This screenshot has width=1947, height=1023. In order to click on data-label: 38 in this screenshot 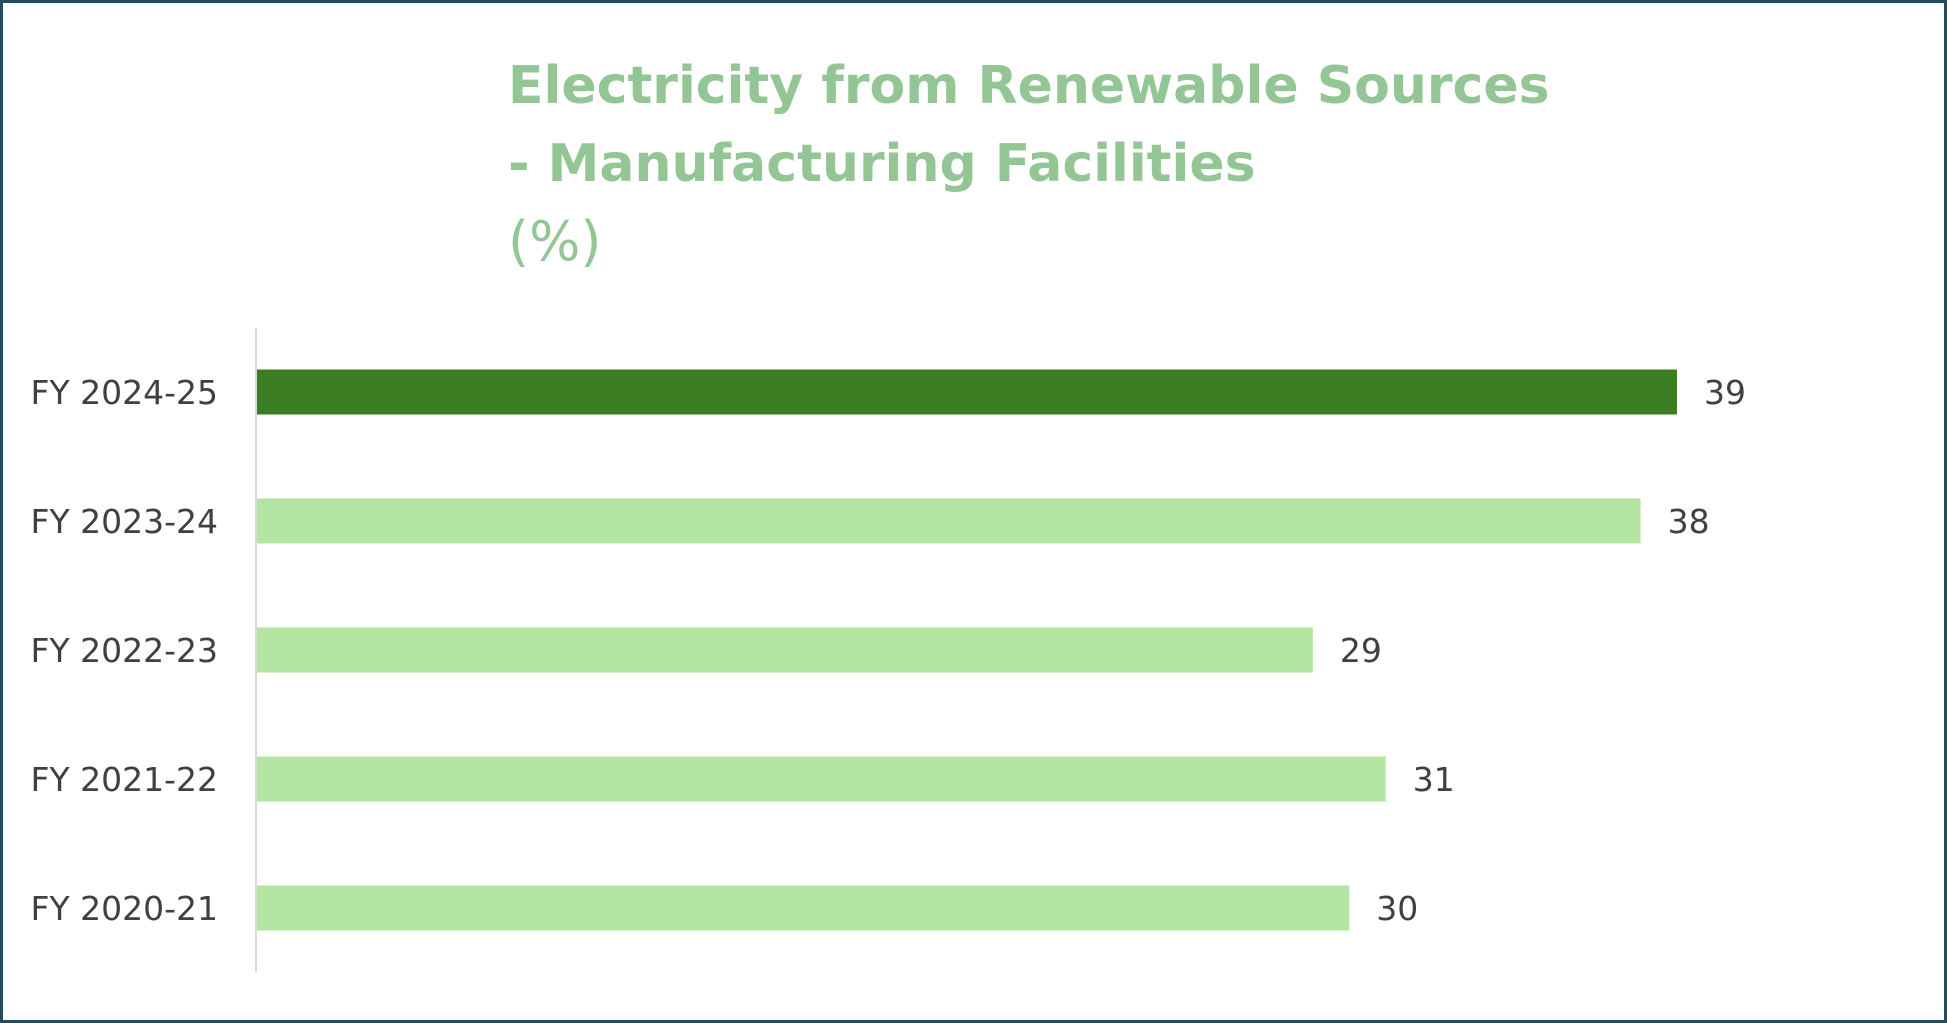, I will do `click(1689, 521)`.